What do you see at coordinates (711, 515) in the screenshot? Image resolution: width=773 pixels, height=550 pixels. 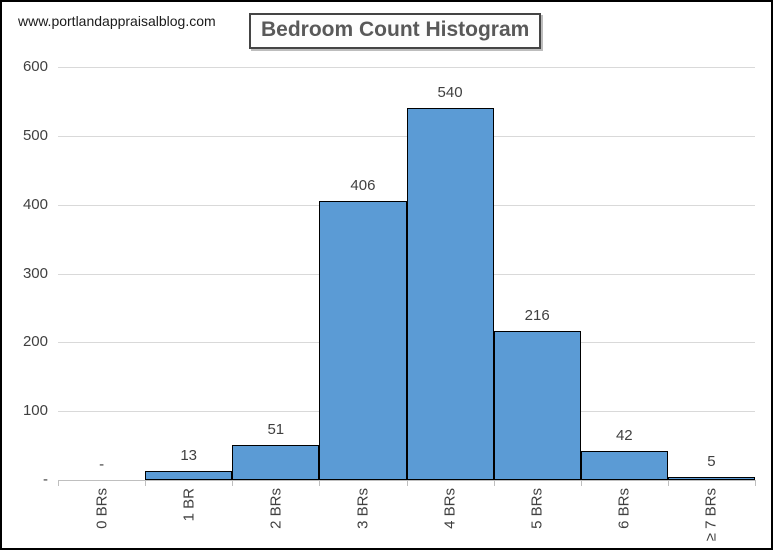 I see `x-tick-label-7-brs: ≥ 7 BRs` at bounding box center [711, 515].